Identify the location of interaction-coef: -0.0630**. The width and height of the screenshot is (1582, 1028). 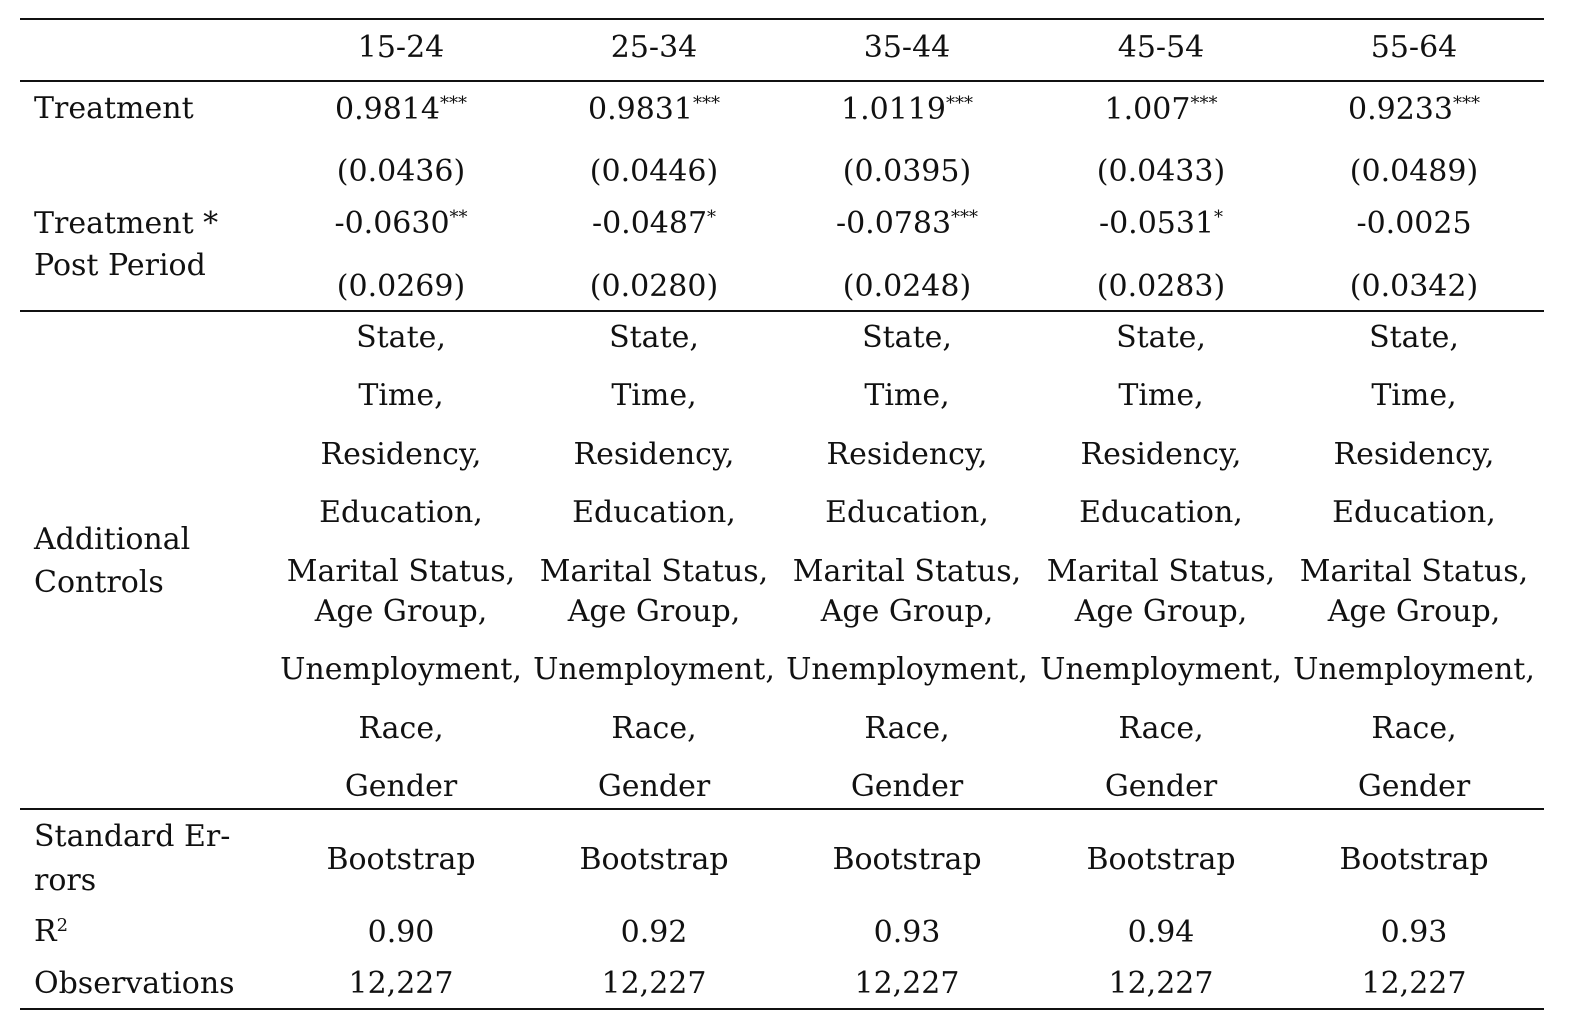
(400, 224).